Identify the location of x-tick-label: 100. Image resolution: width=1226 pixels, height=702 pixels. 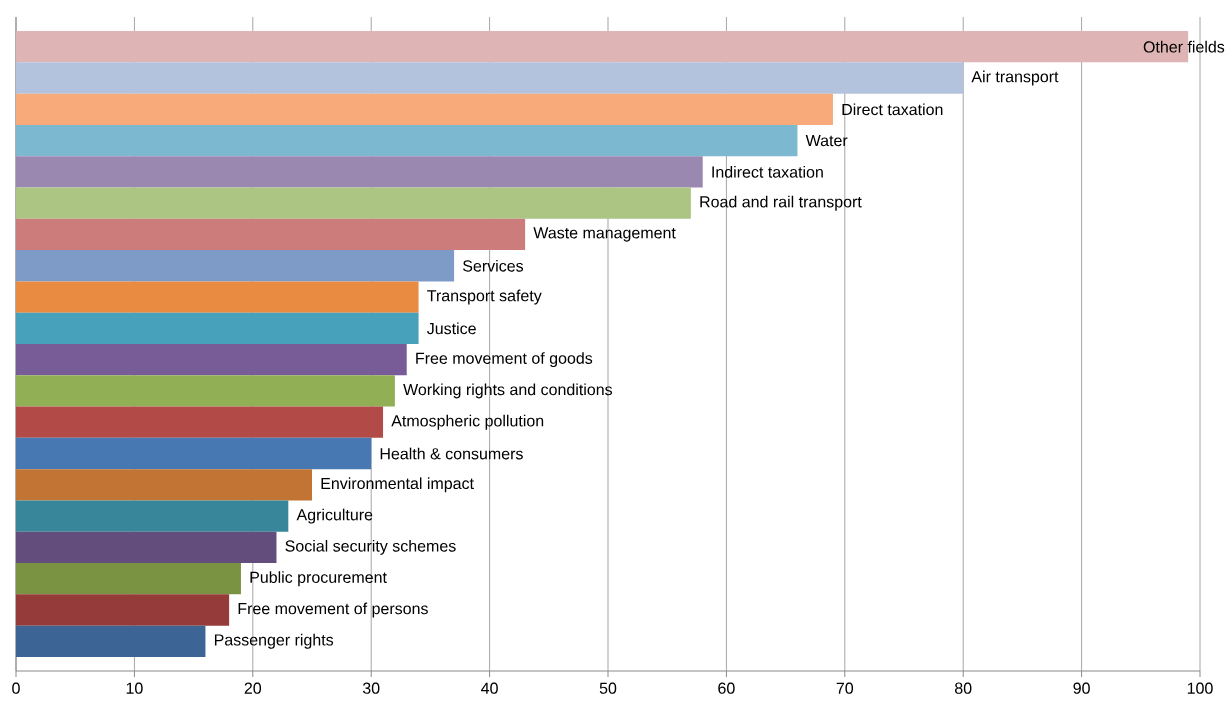
(1200, 688).